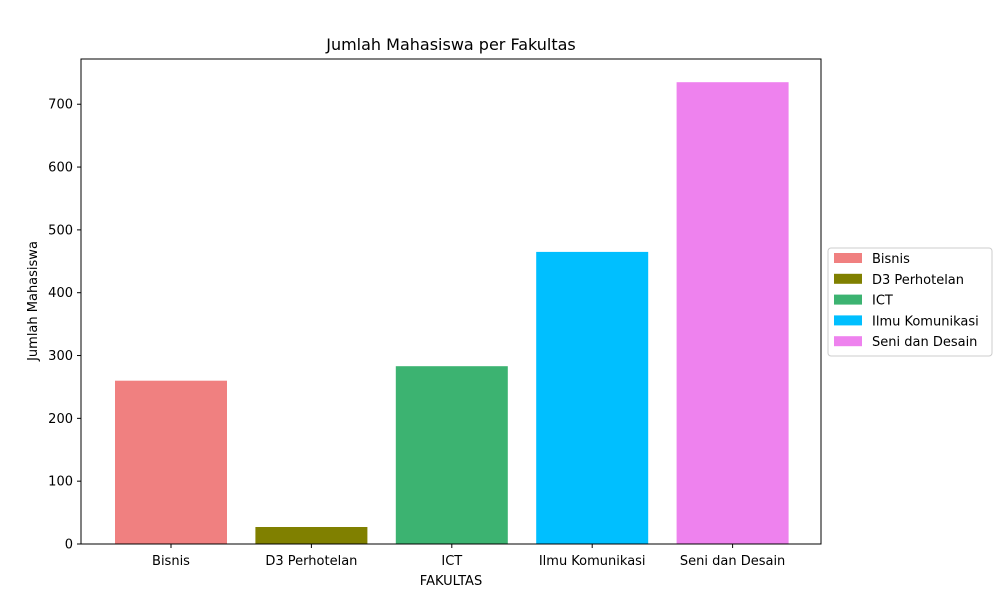 The width and height of the screenshot is (1000, 600). What do you see at coordinates (882, 301) in the screenshot?
I see `legend-label: ICT` at bounding box center [882, 301].